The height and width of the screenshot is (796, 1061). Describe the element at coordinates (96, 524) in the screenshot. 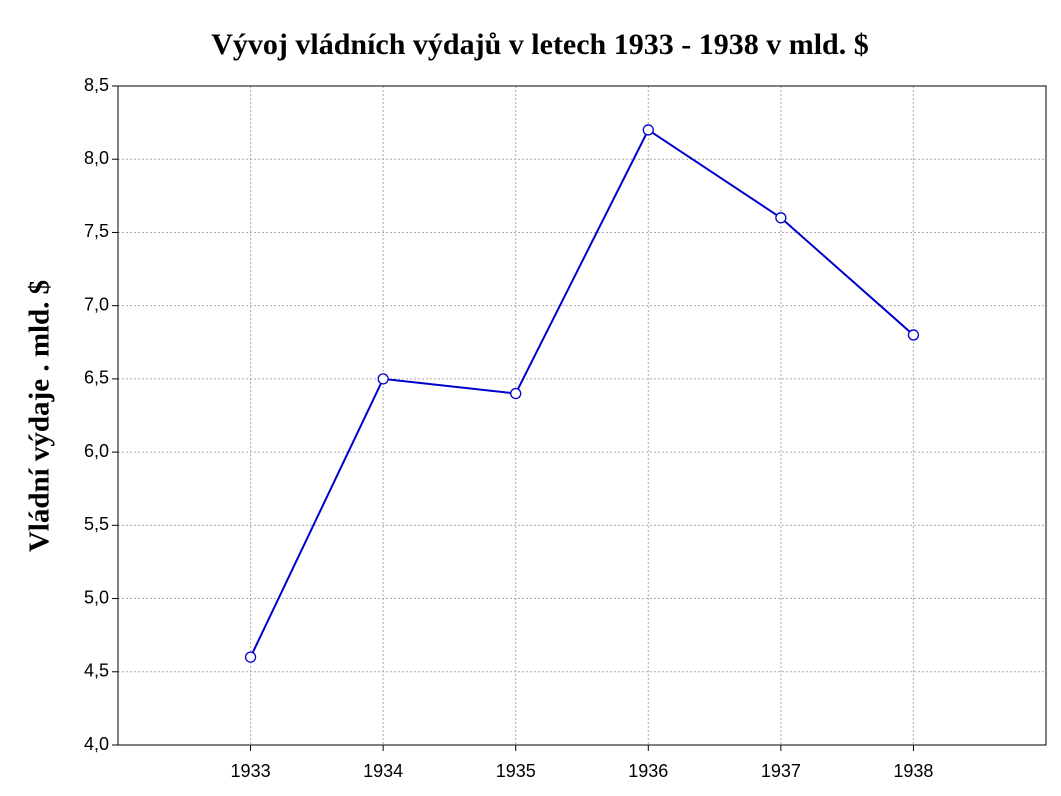

I see `y-tick-label: 5,5` at that location.